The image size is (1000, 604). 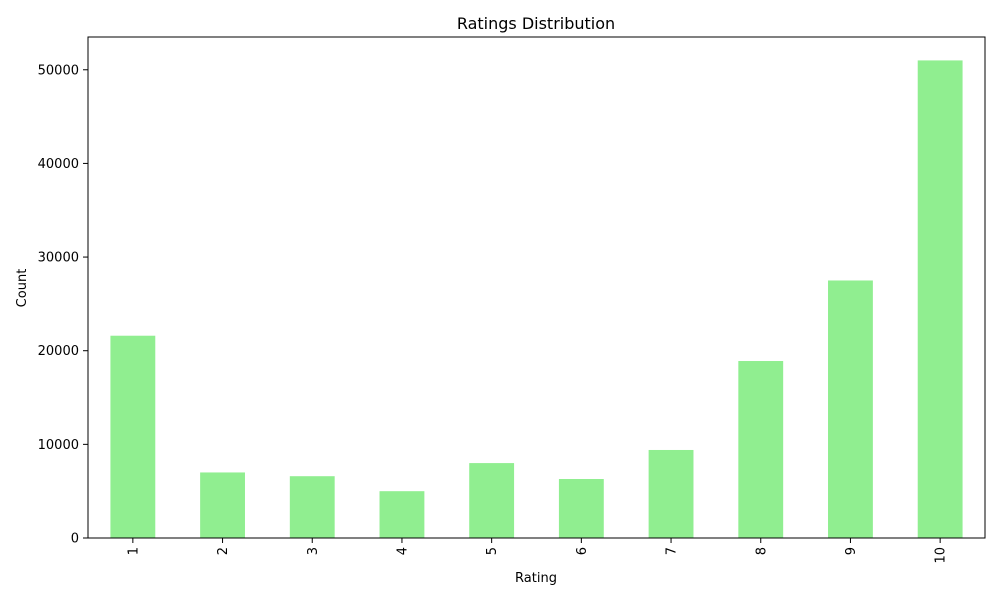 I want to click on x-tick-label: 10, so click(x=941, y=555).